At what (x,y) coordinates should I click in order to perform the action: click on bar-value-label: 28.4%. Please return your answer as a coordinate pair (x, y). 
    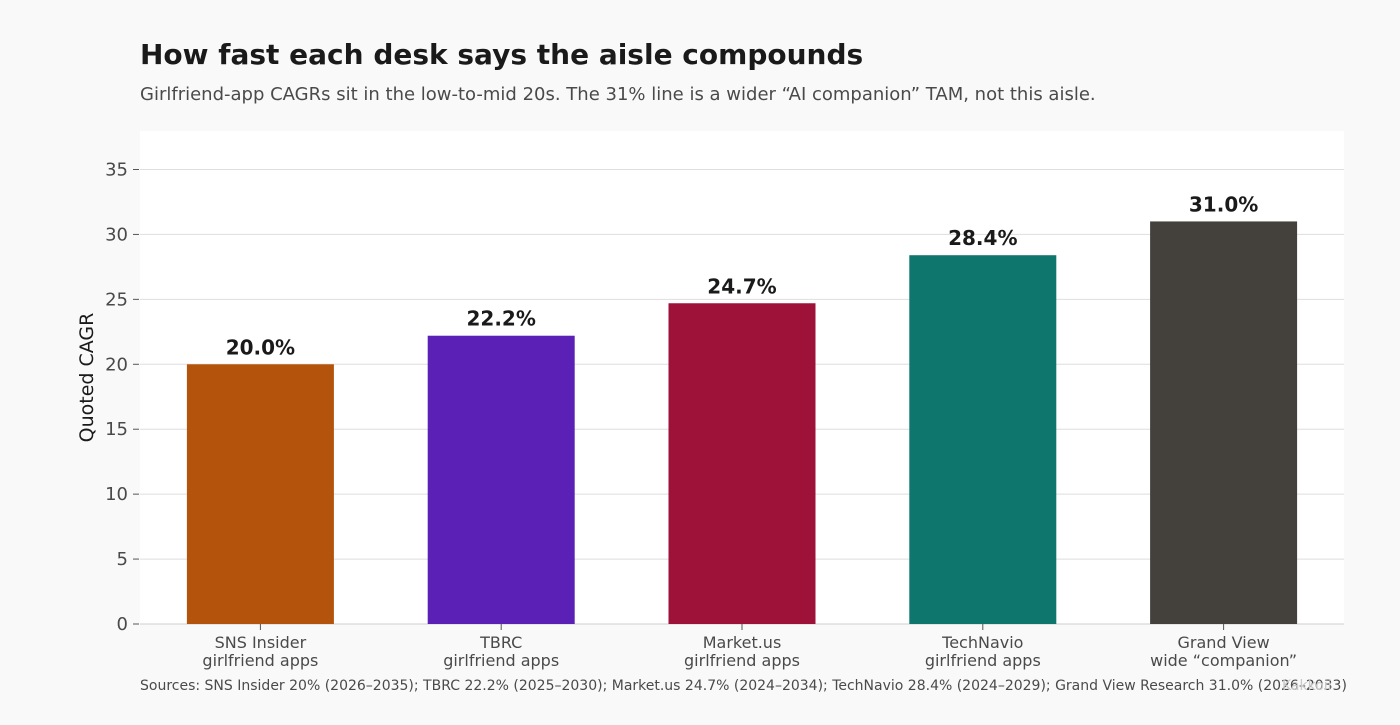
    Looking at the image, I should click on (982, 238).